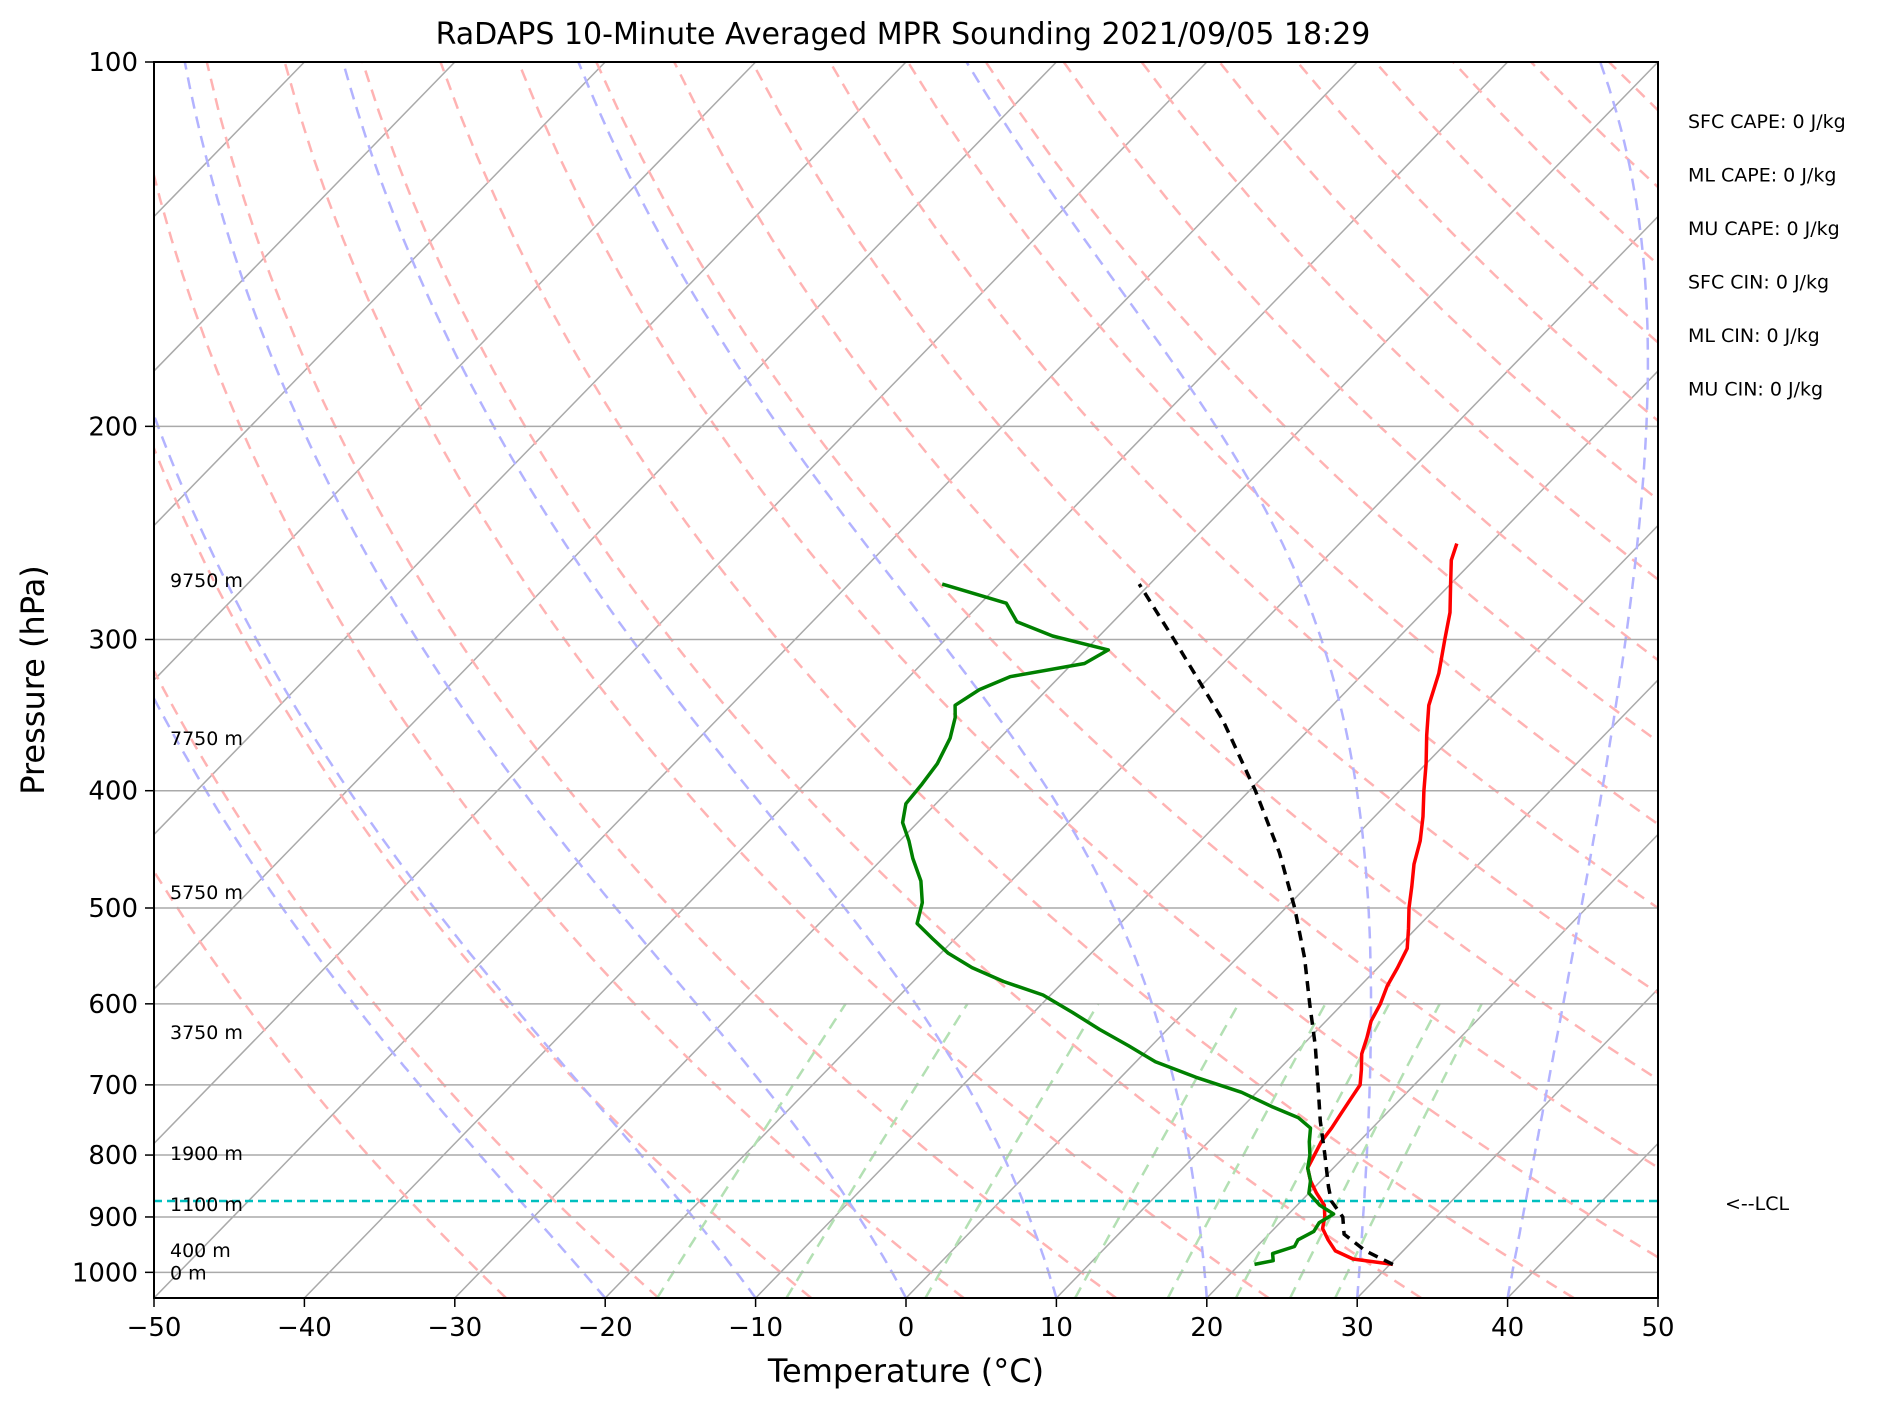  Describe the element at coordinates (206, 893) in the screenshot. I see `height-label: 5750 m` at that location.